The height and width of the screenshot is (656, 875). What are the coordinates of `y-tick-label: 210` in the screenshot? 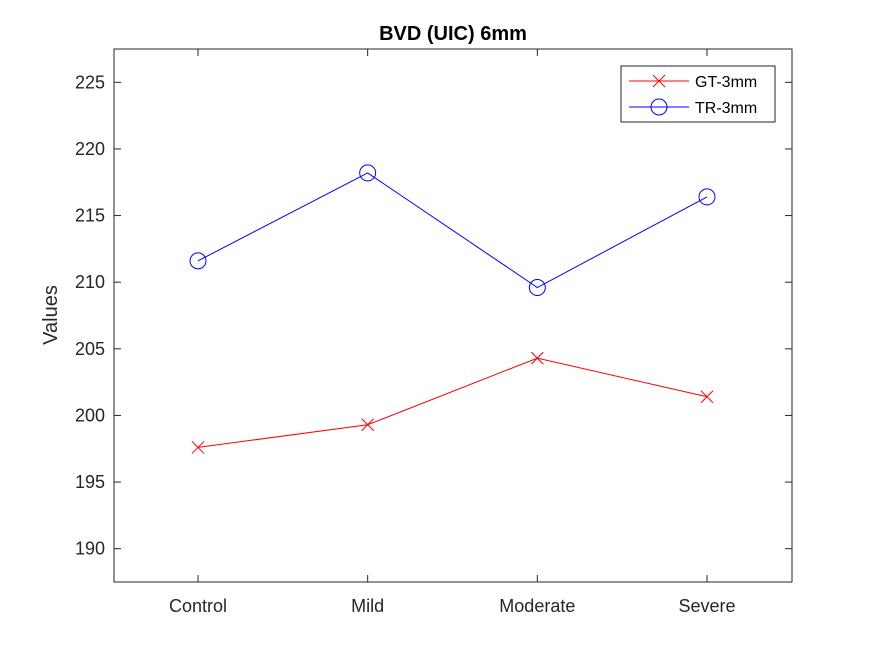 It's located at (90, 282).